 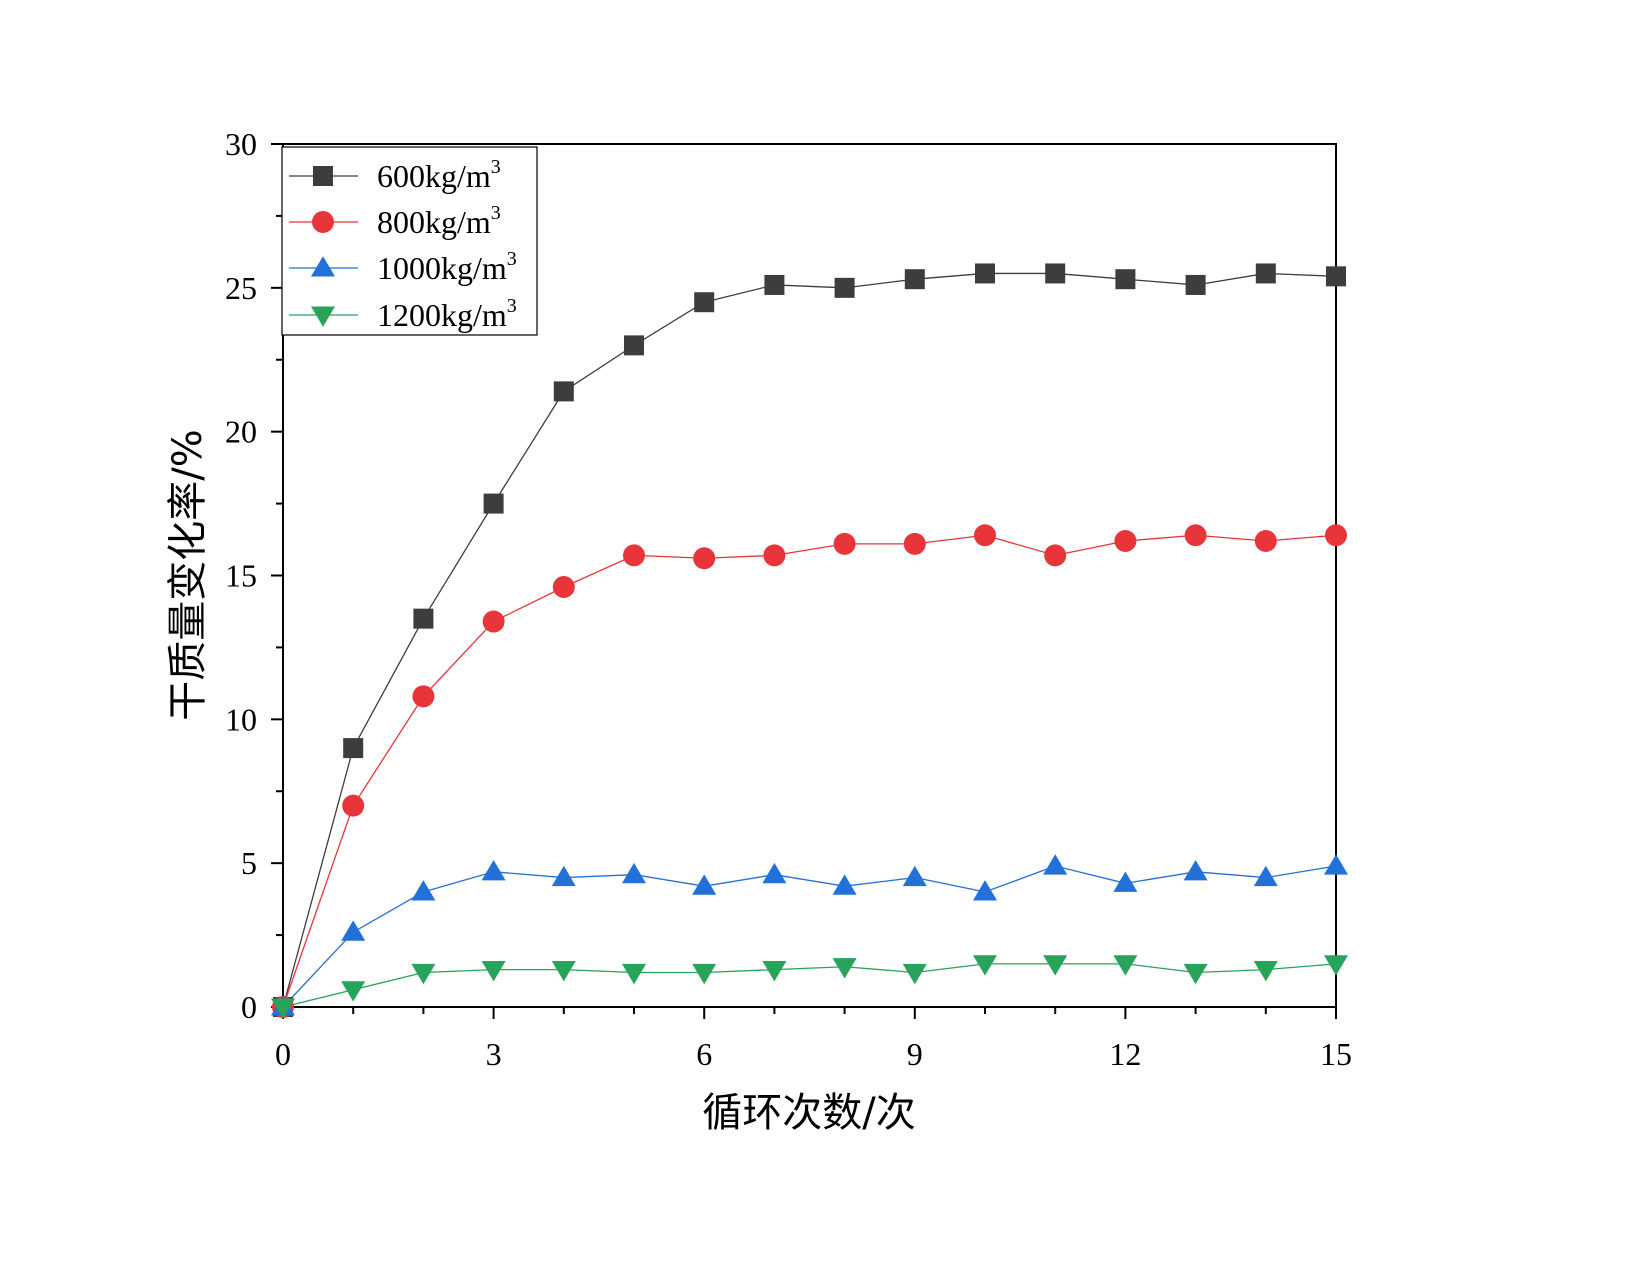 I want to click on legend-label-text: 1000kg/m, so click(x=442, y=268).